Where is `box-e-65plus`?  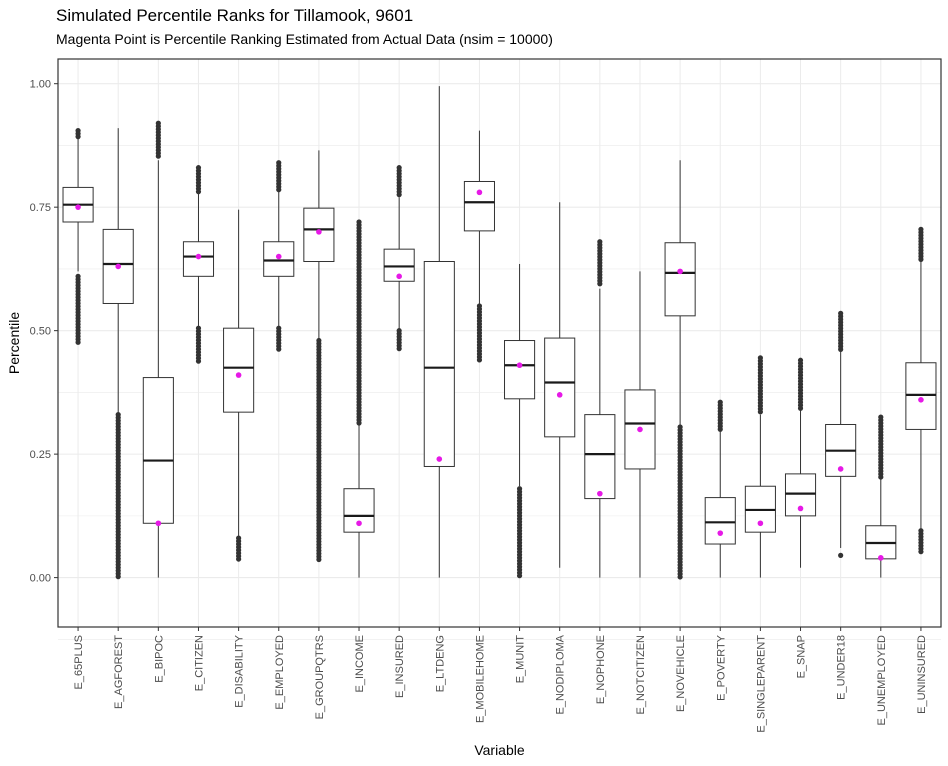
box-e-65plus is located at coordinates (78, 236).